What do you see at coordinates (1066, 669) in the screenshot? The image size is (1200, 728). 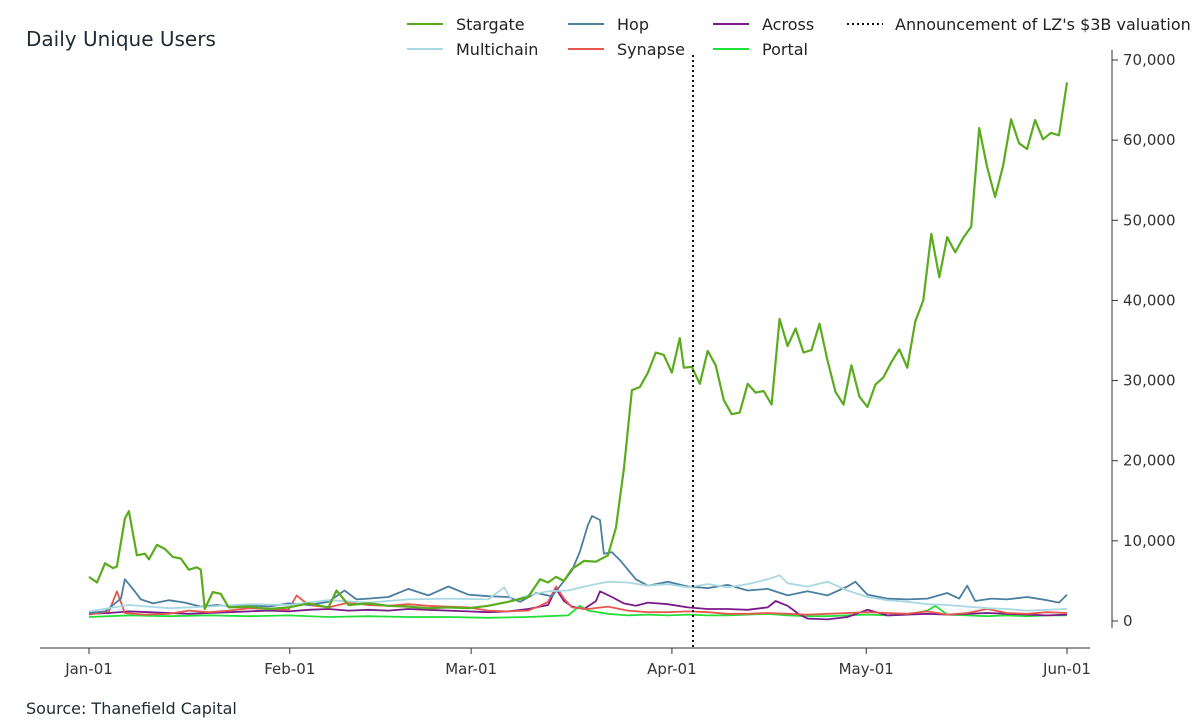 I see `x-tick-label: Jun-01` at bounding box center [1066, 669].